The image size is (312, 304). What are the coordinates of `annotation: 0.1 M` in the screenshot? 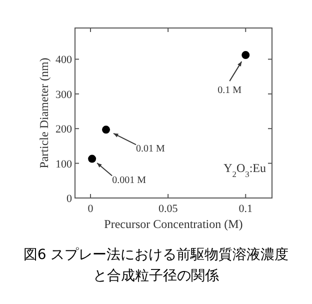 It's located at (230, 90).